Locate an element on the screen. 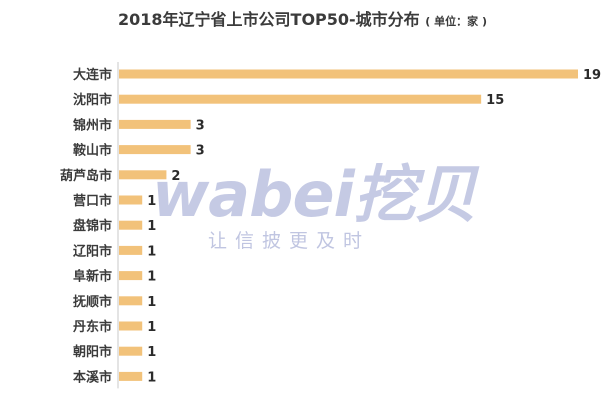  data-label: 2 is located at coordinates (175, 176).